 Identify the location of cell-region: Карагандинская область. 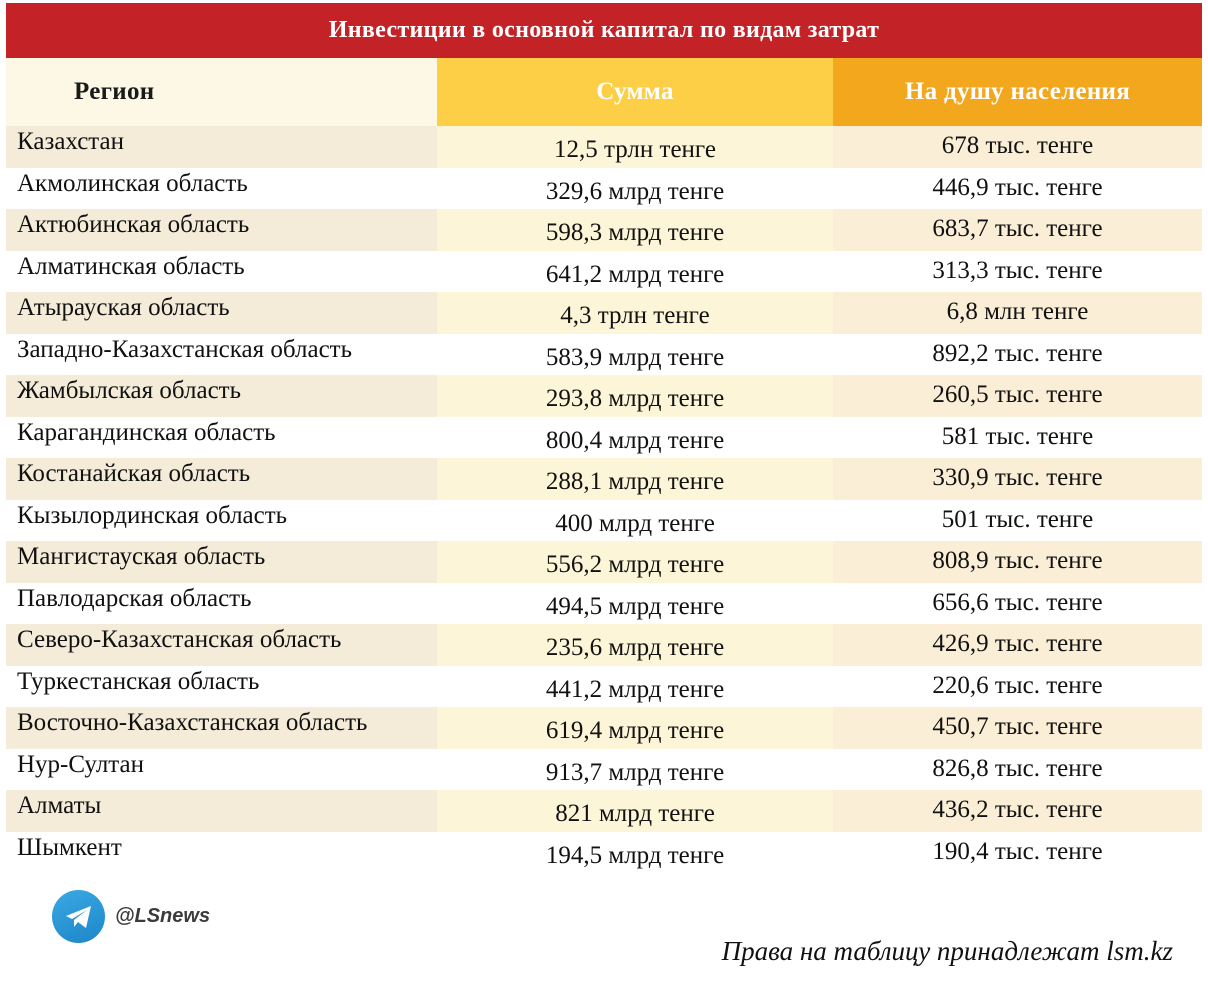
(221, 437).